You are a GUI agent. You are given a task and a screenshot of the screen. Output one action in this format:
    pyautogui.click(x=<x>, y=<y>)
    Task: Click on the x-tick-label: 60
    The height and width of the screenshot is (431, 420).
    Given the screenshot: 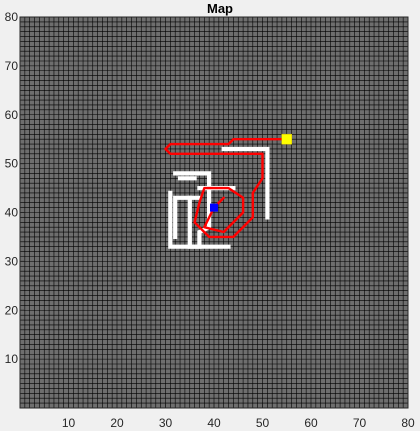 What is the action you would take?
    pyautogui.click(x=311, y=423)
    